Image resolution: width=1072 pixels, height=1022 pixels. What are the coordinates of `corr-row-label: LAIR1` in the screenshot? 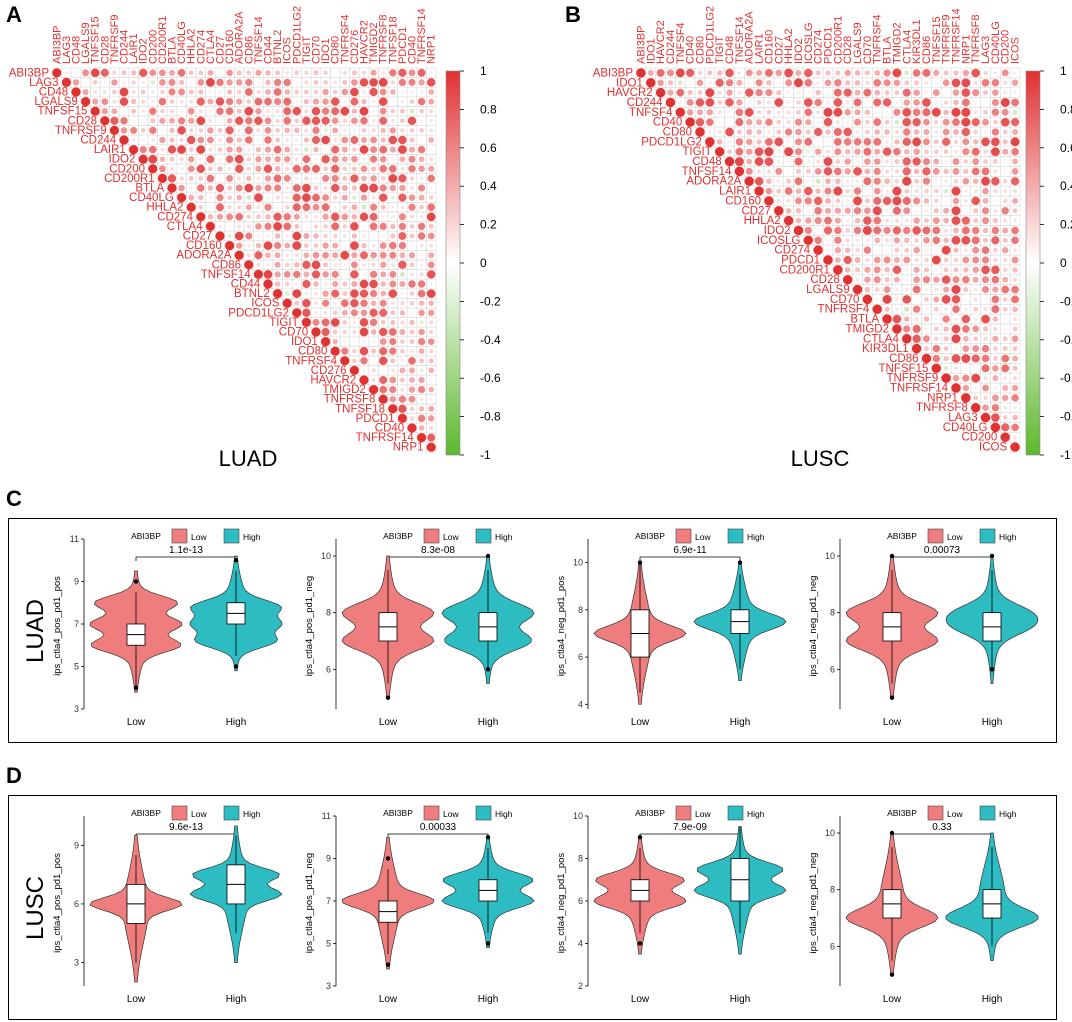 It's located at (735, 192).